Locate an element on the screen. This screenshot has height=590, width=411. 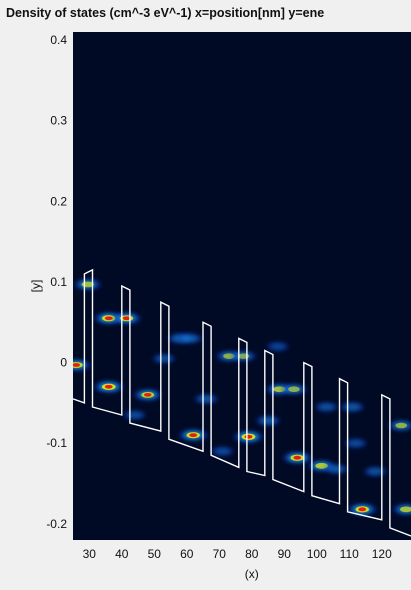
x-tick-label: 80 is located at coordinates (252, 554).